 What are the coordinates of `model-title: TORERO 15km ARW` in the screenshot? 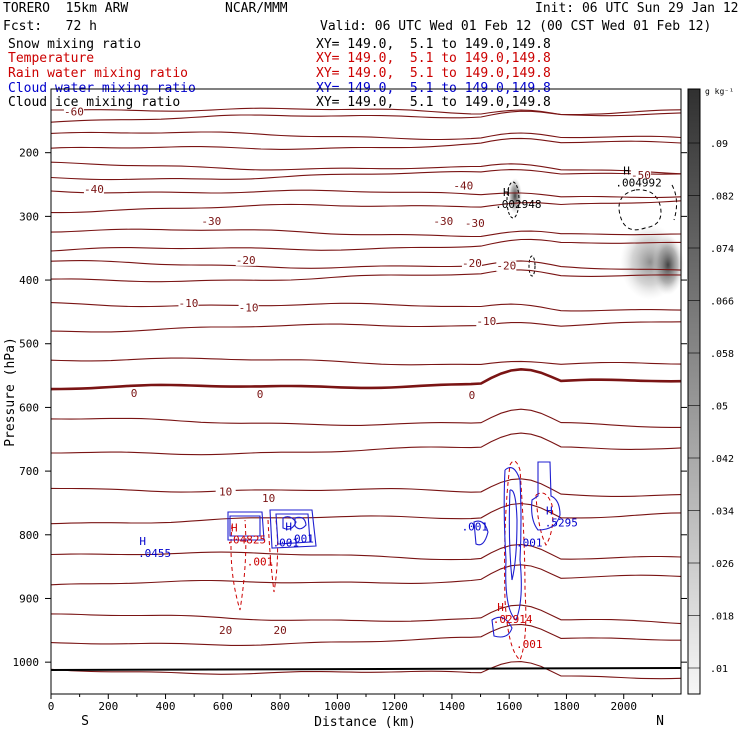 It's located at (66, 8).